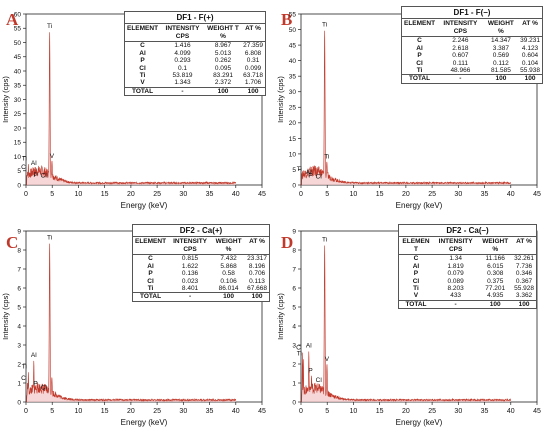 The image size is (550, 433). What do you see at coordinates (257, 259) in the screenshot?
I see `table-cell: 23.317` at bounding box center [257, 259].